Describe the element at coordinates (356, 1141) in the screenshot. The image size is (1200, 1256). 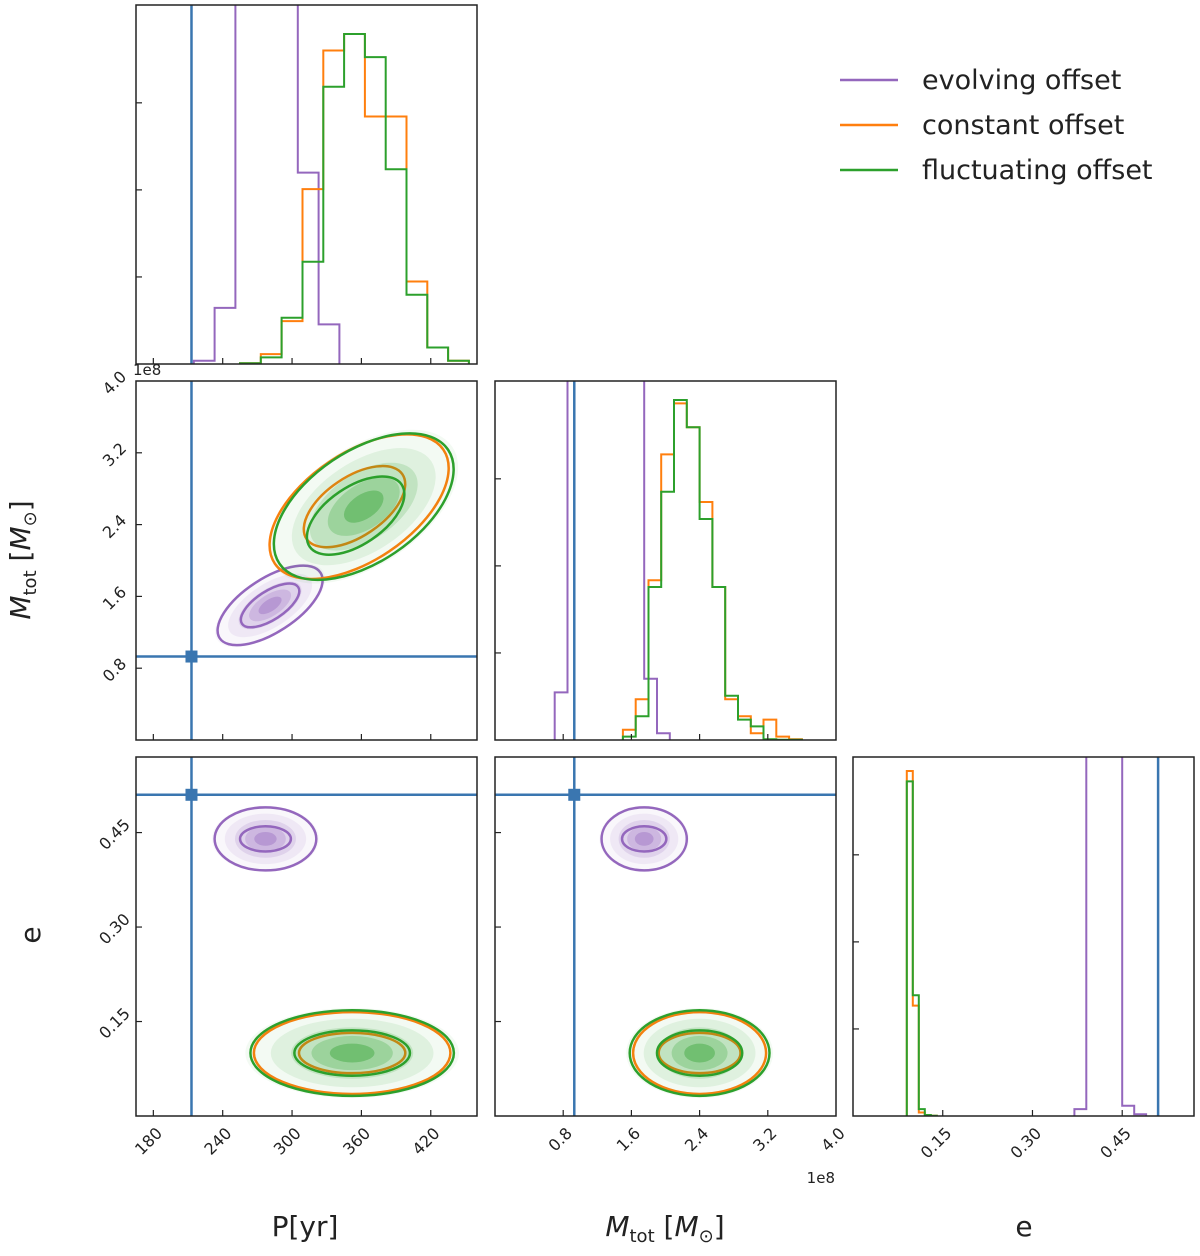
I see `x-tick-label: 360` at that location.